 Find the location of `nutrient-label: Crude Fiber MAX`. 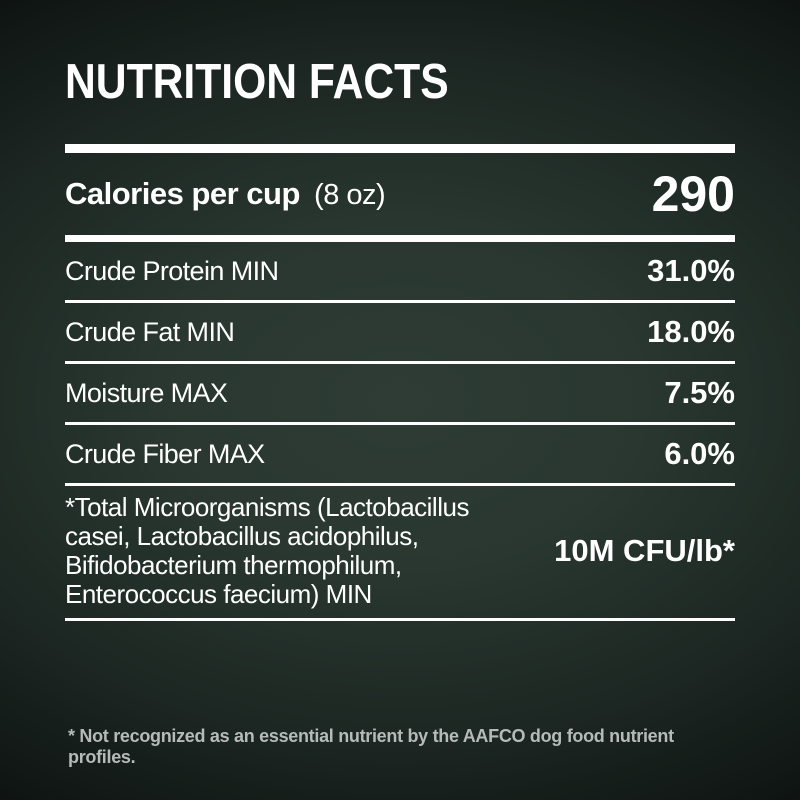

nutrient-label: Crude Fiber MAX is located at coordinates (165, 453).